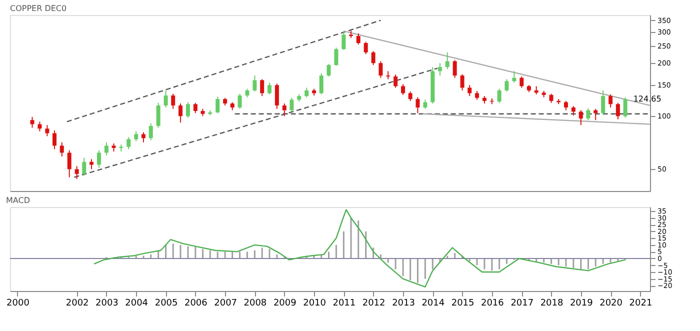  I want to click on x-tick-label: 2011, so click(344, 303).